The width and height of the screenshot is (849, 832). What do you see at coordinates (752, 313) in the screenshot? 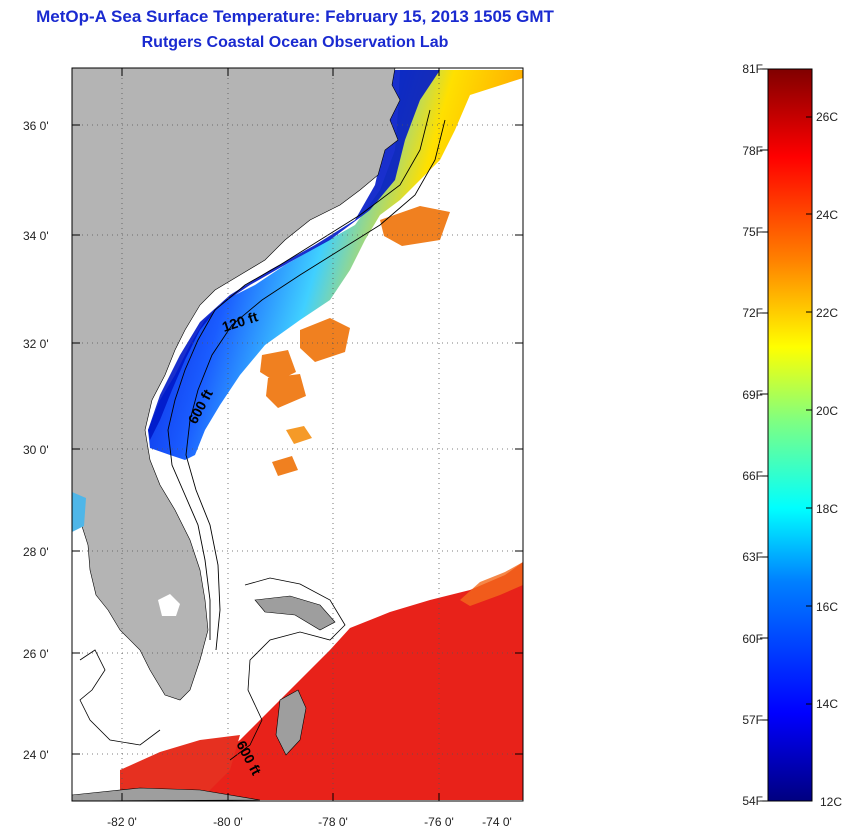
I see `colorbar-f-72: 72F` at bounding box center [752, 313].